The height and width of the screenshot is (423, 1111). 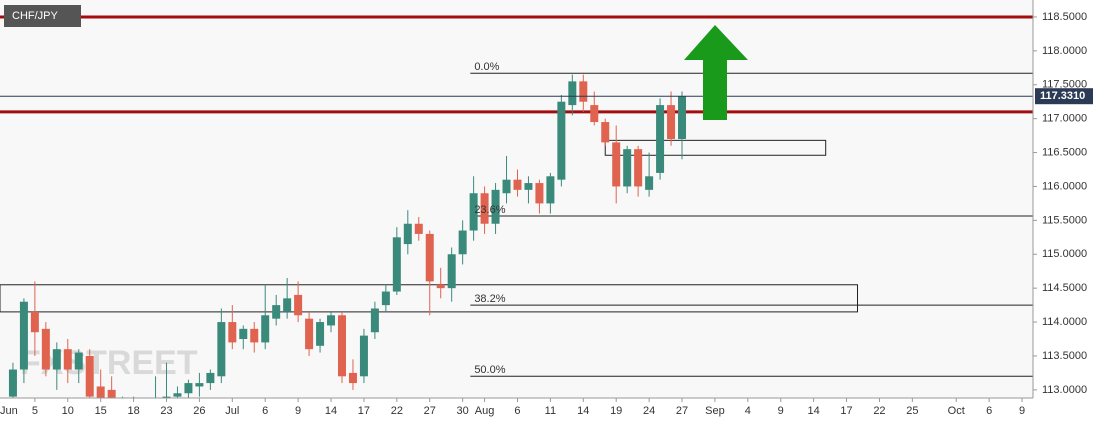 What do you see at coordinates (912, 411) in the screenshot?
I see `x-tick-label: 25` at bounding box center [912, 411].